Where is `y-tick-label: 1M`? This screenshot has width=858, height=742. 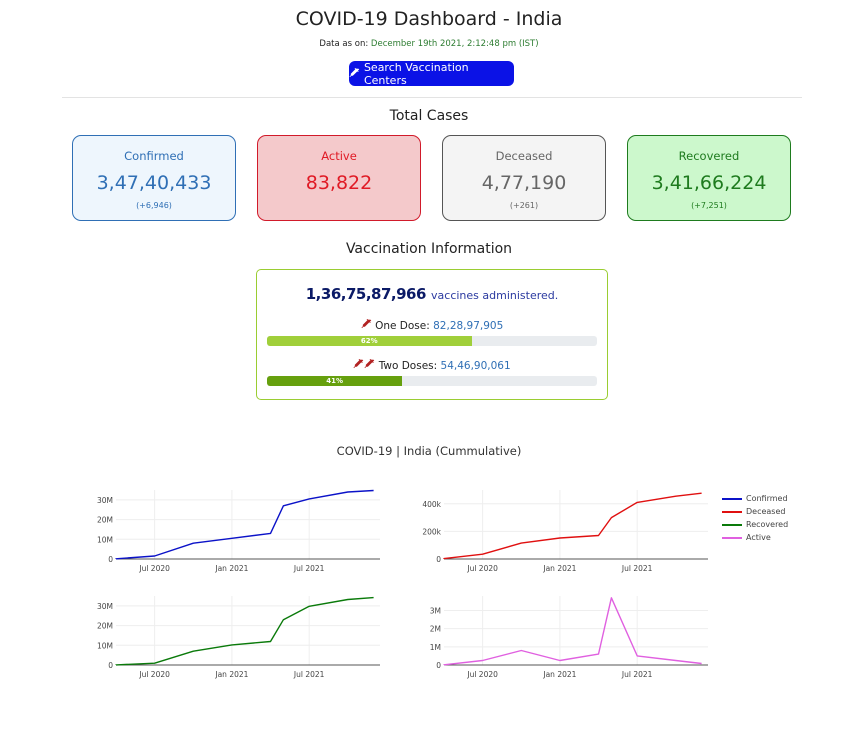
y-tick-label: 1M is located at coordinates (435, 647).